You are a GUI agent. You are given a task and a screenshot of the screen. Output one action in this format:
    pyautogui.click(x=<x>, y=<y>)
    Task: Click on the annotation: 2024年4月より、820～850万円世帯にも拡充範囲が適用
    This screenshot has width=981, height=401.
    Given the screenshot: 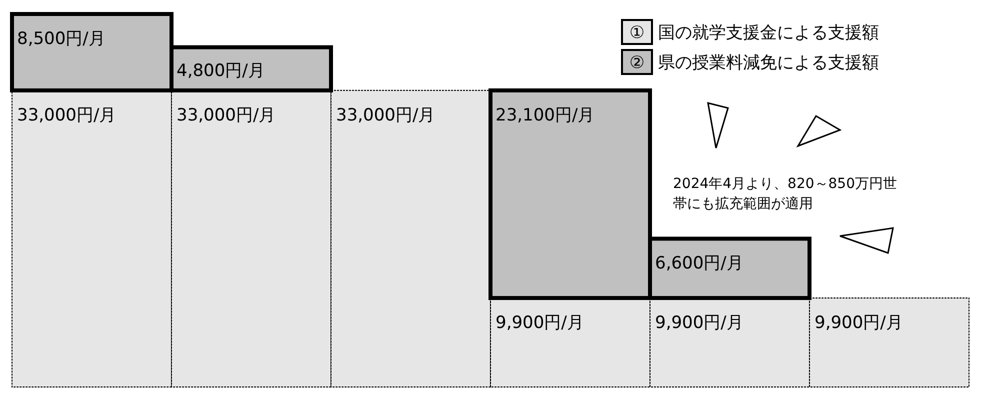 What is the action you would take?
    pyautogui.click(x=785, y=194)
    